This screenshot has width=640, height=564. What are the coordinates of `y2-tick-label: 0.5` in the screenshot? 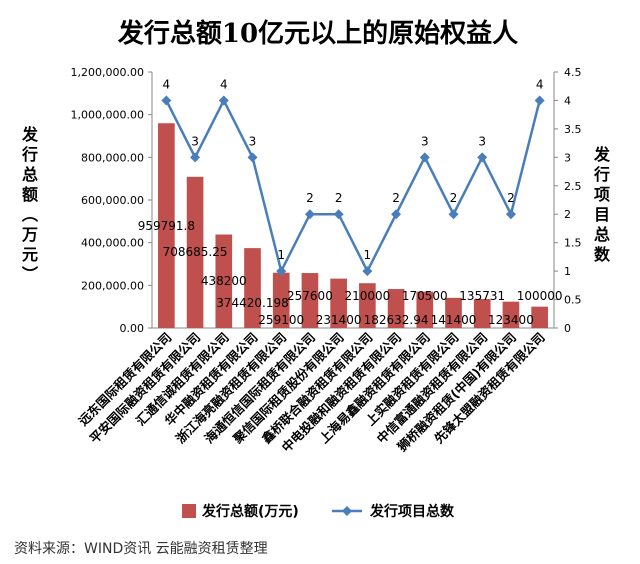 It's located at (573, 300).